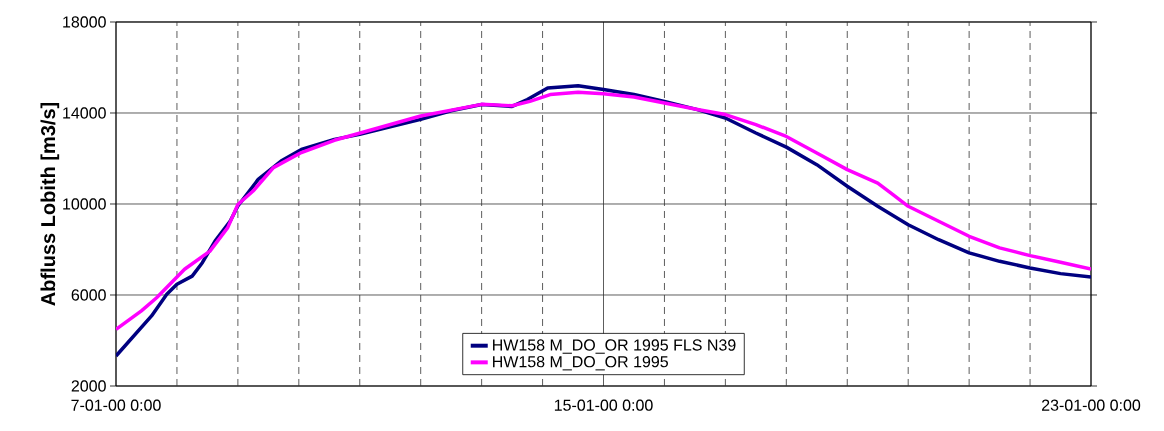 This screenshot has height=431, width=1164. Describe the element at coordinates (603, 405) in the screenshot. I see `x-tick-label: 15-01-00 0:00` at that location.